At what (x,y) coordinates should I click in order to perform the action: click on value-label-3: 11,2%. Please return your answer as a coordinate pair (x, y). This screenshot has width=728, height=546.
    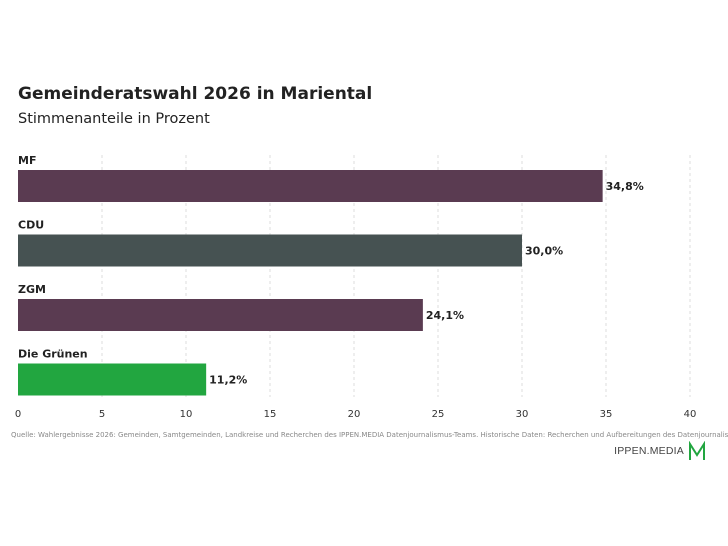
    Looking at the image, I should click on (228, 380).